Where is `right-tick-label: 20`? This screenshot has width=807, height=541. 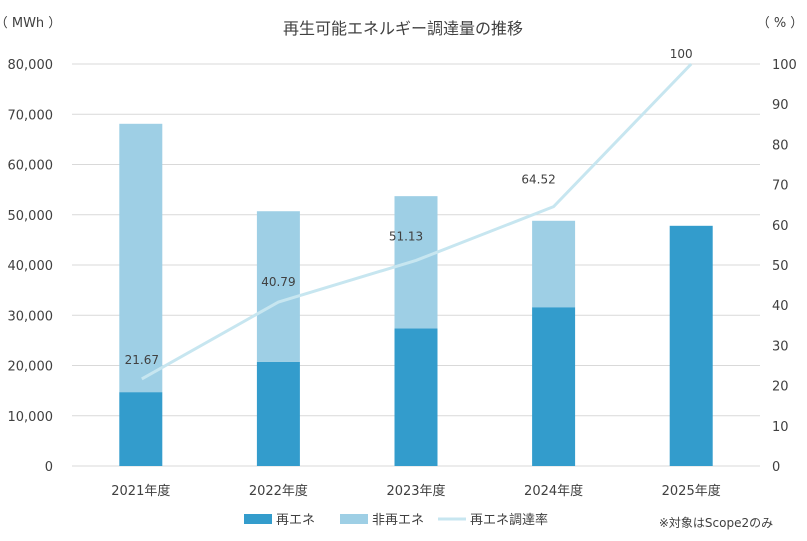 right-tick-label: 20 is located at coordinates (780, 387).